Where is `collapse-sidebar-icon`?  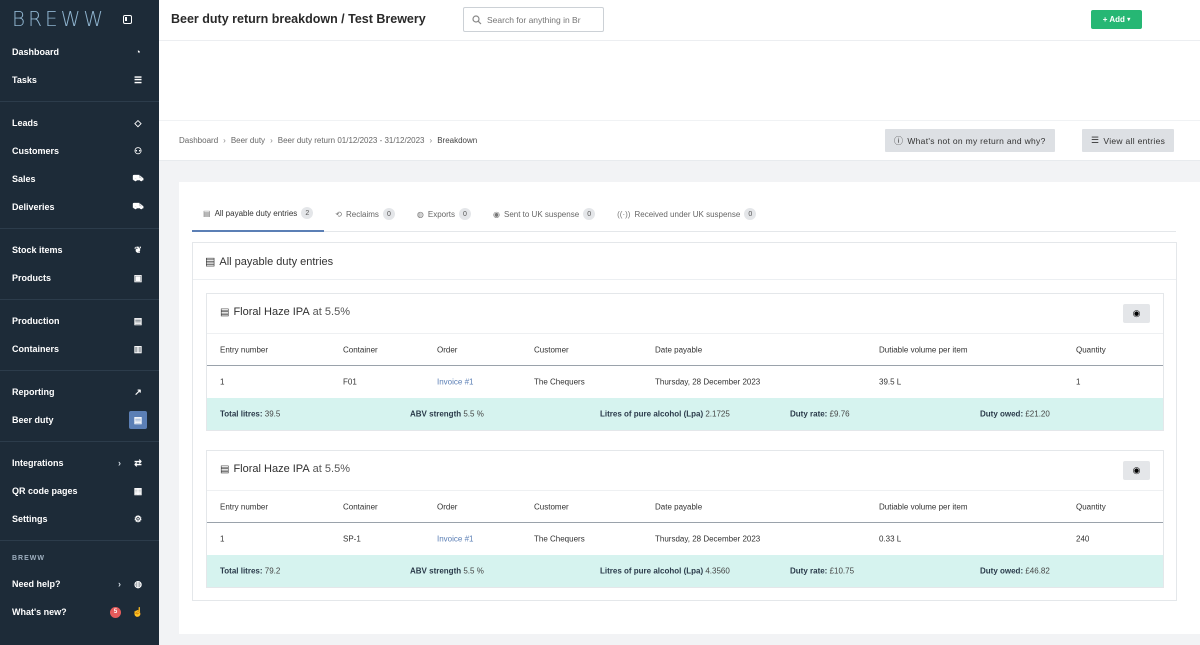 collapse-sidebar-icon is located at coordinates (127, 19).